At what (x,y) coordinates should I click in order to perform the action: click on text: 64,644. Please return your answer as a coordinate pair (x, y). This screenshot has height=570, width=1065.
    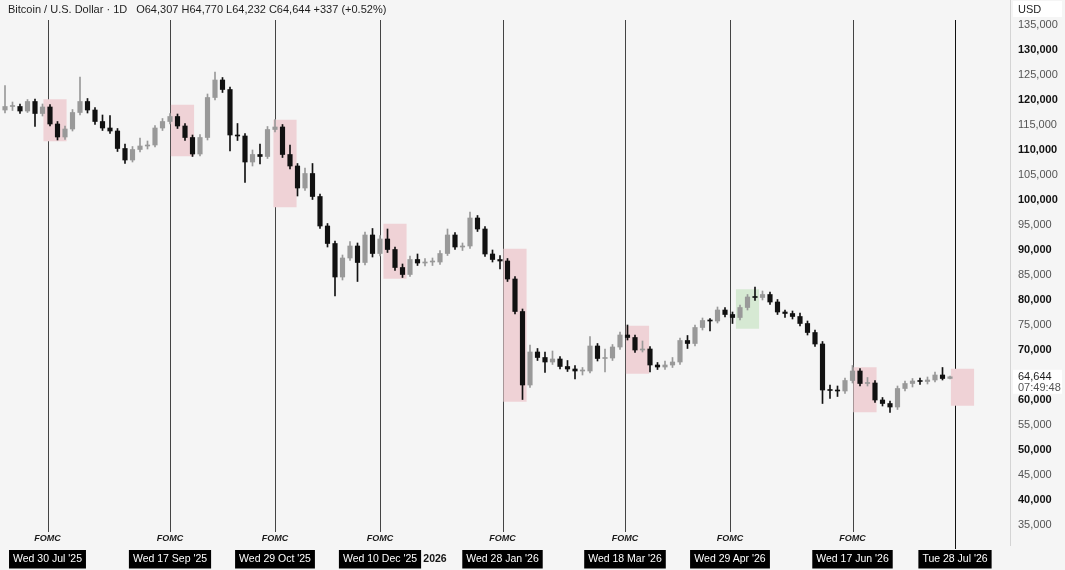
    Looking at the image, I should click on (1035, 375).